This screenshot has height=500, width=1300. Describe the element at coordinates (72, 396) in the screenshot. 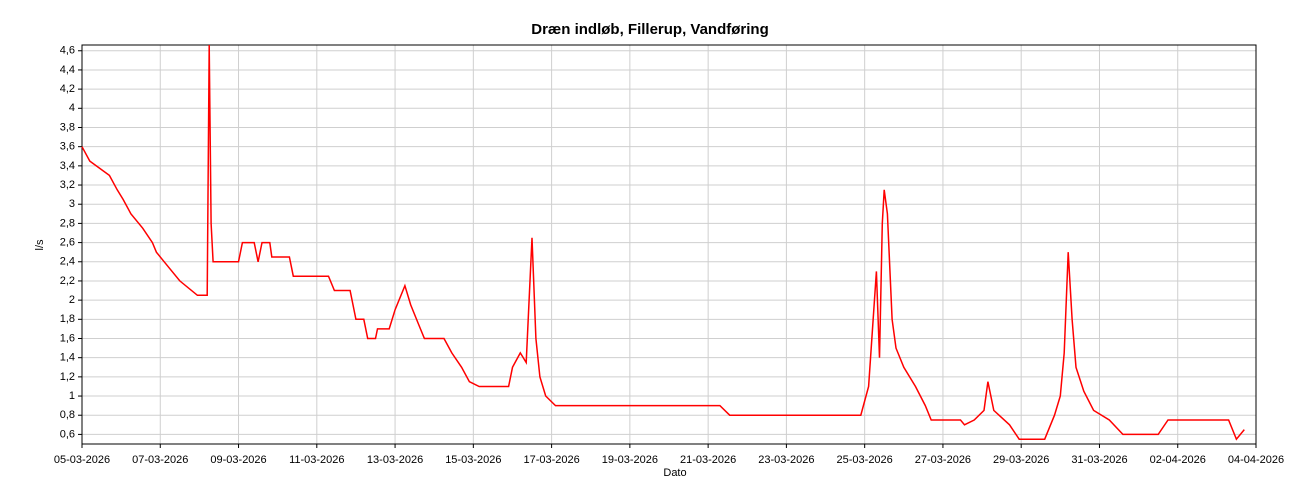

I see `y-tick-label: 1` at that location.